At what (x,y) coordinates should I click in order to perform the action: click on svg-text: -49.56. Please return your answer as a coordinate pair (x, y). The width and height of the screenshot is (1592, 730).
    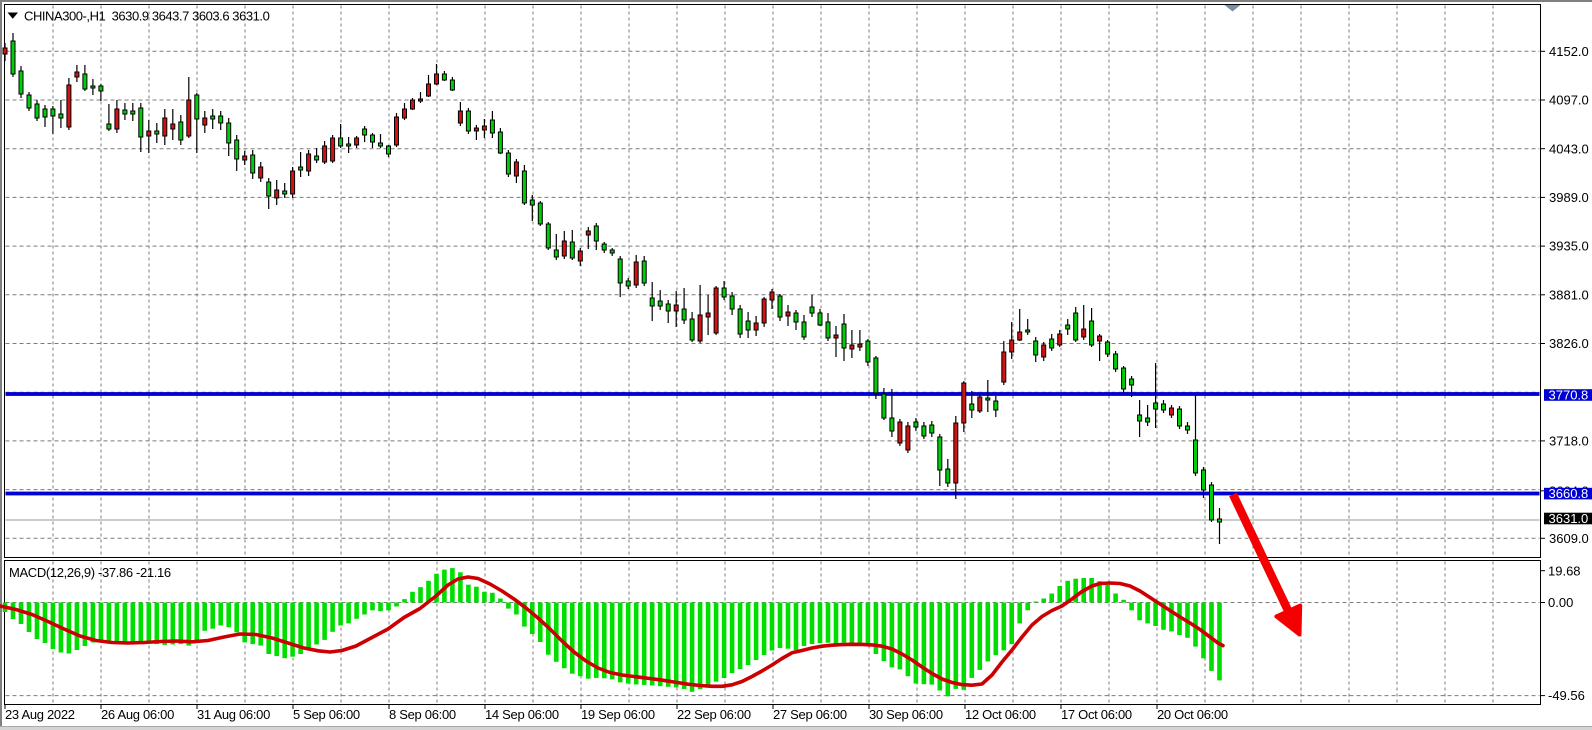
    Looking at the image, I should click on (1566, 695).